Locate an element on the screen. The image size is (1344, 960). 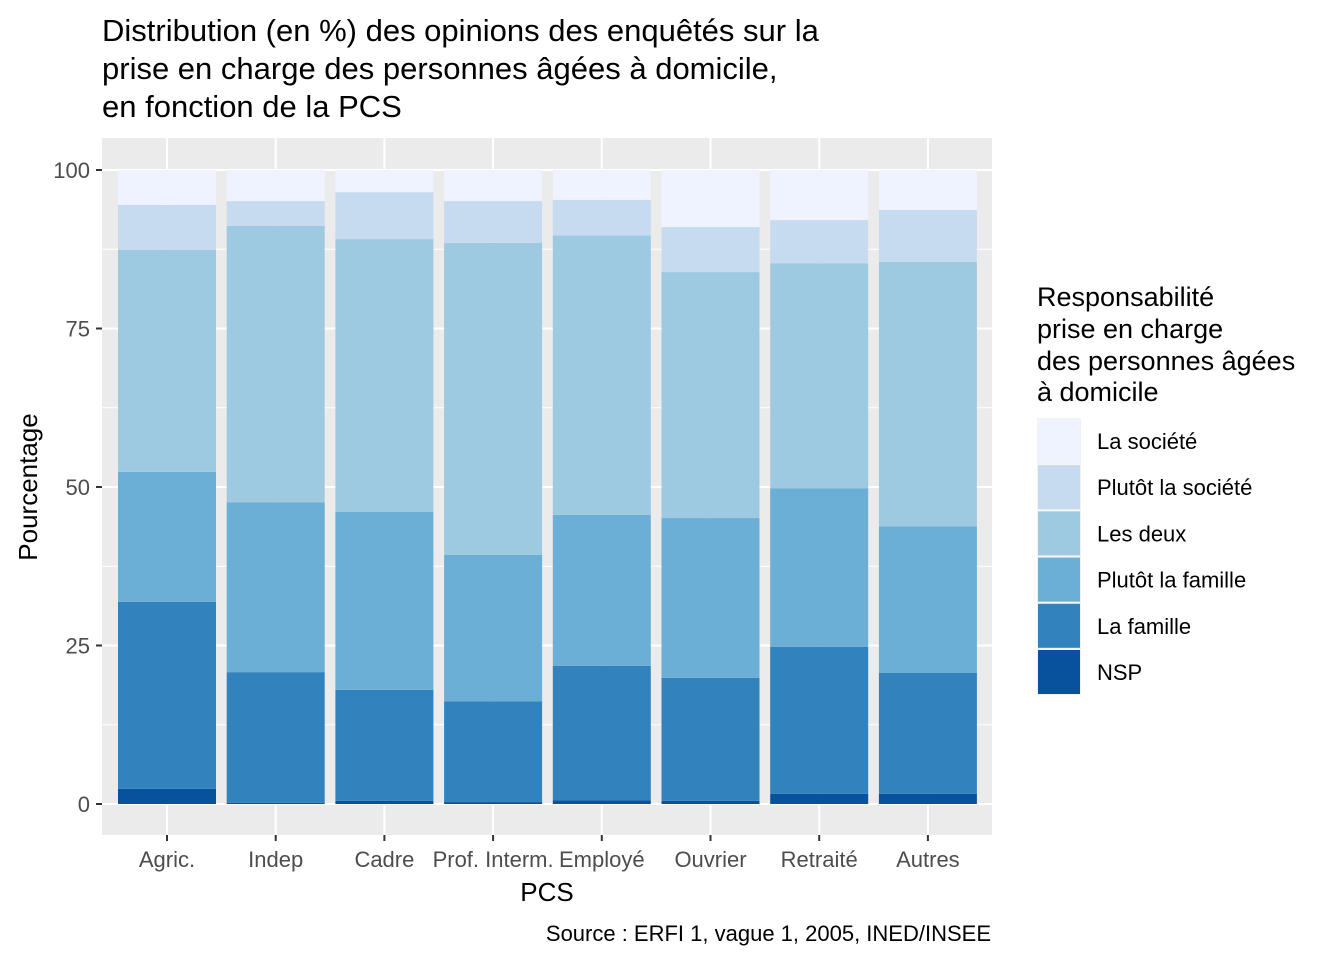
legend-label: La société is located at coordinates (1147, 441).